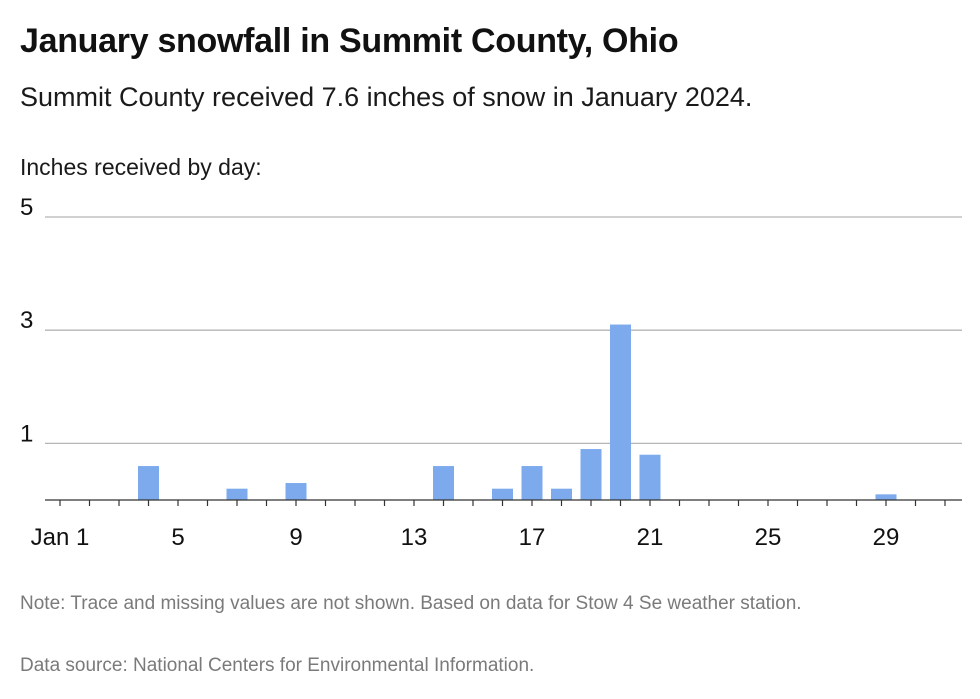  Describe the element at coordinates (650, 537) in the screenshot. I see `x-tick-label: 21` at that location.